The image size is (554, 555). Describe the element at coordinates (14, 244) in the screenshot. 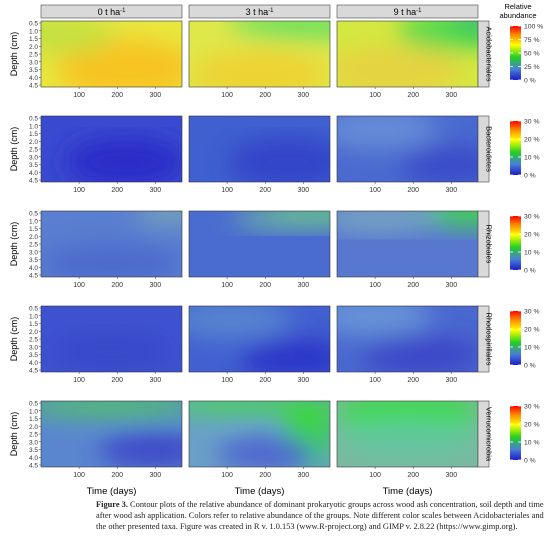

I see `y-axis-label: Depth (cm)` at that location.